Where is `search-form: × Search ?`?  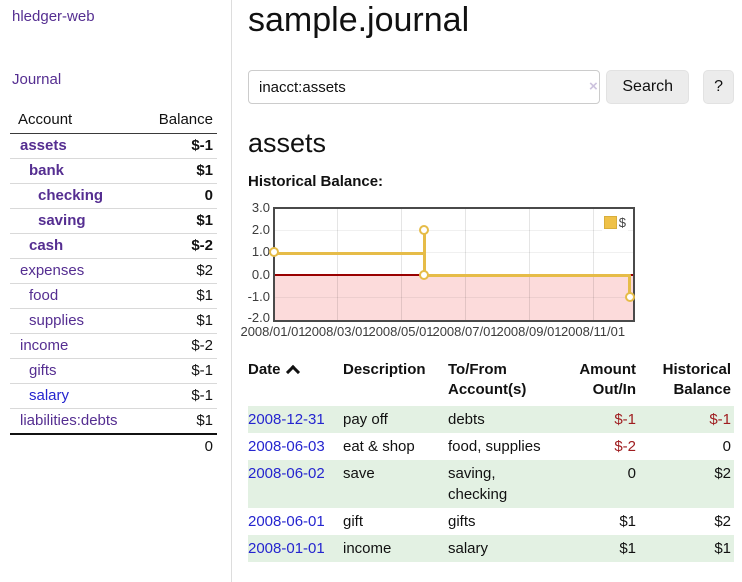 search-form: × Search ? is located at coordinates (491, 87).